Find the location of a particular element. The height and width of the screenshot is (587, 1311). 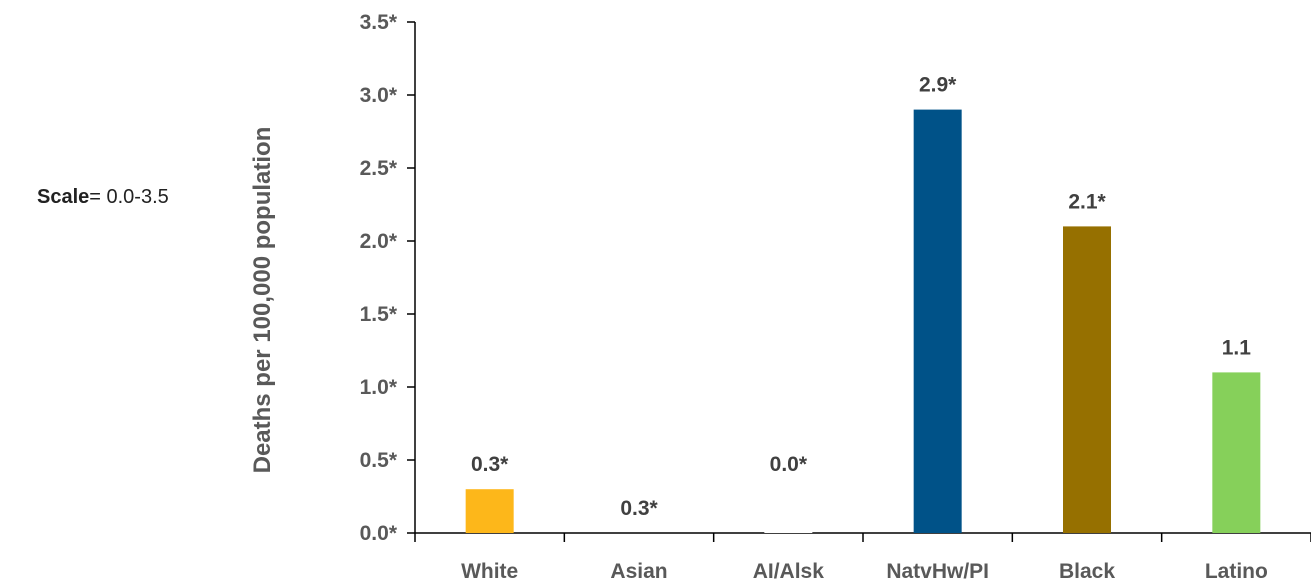

y-tick-label: 3.0* is located at coordinates (379, 95).